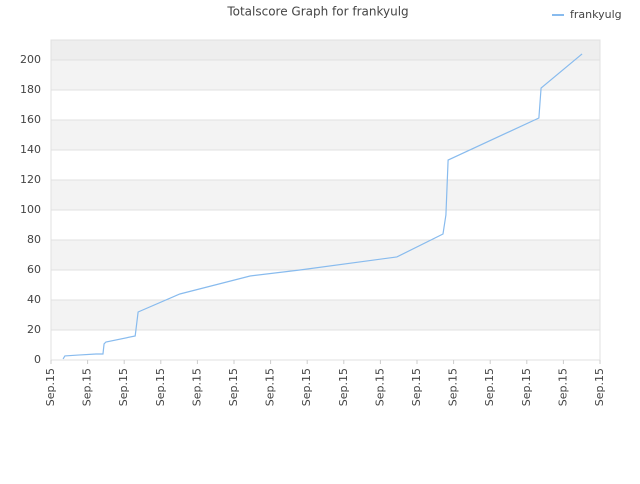  What do you see at coordinates (30, 179) in the screenshot?
I see `y-tick-label: 120` at bounding box center [30, 179].